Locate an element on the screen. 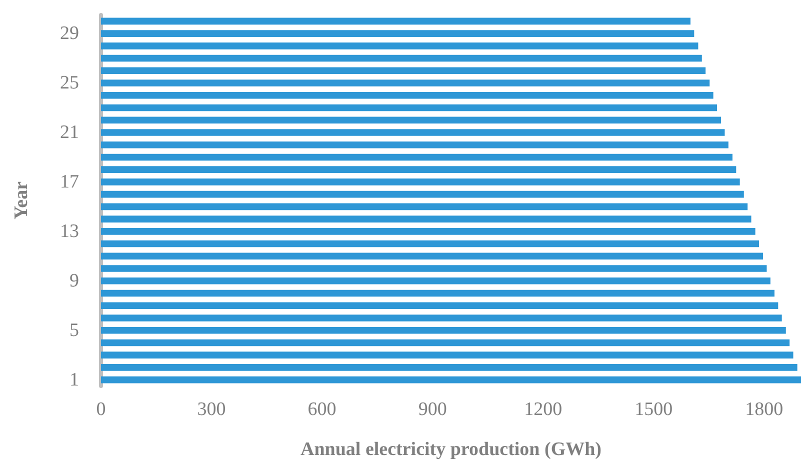  y-tick-label: 29 is located at coordinates (69, 33).